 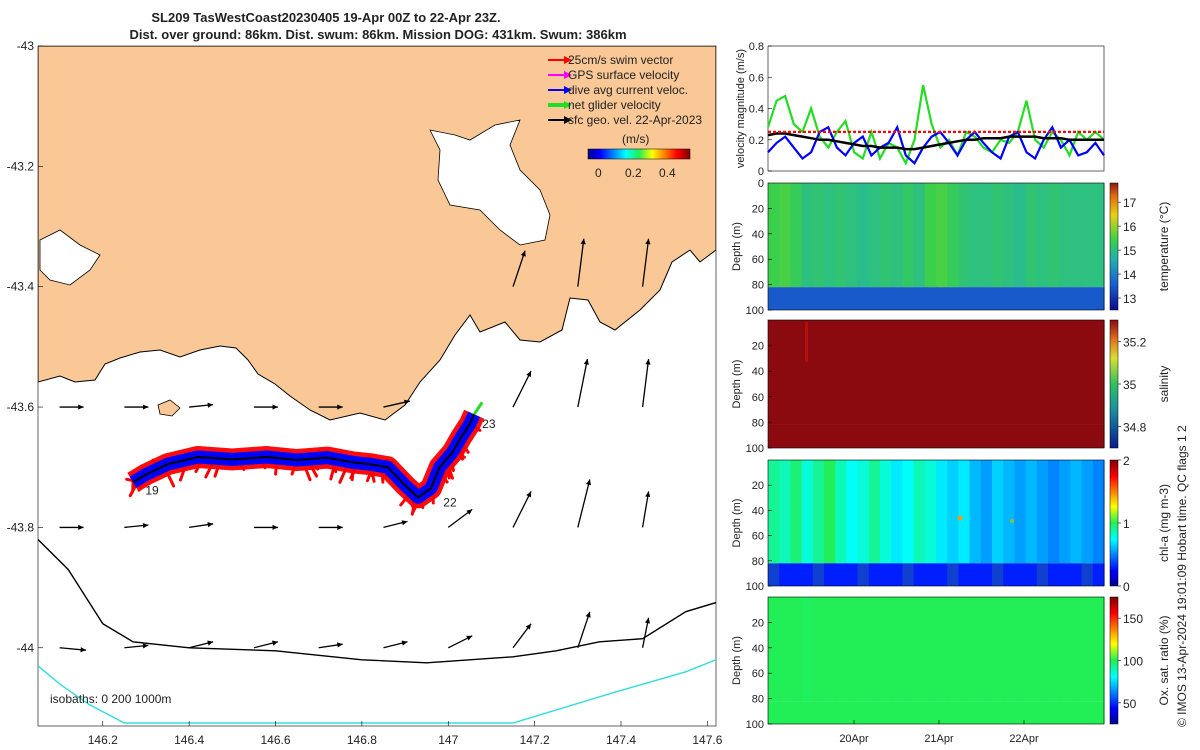 I want to click on salinity-colorbar-tick-label: 35, so click(x=1130, y=385).